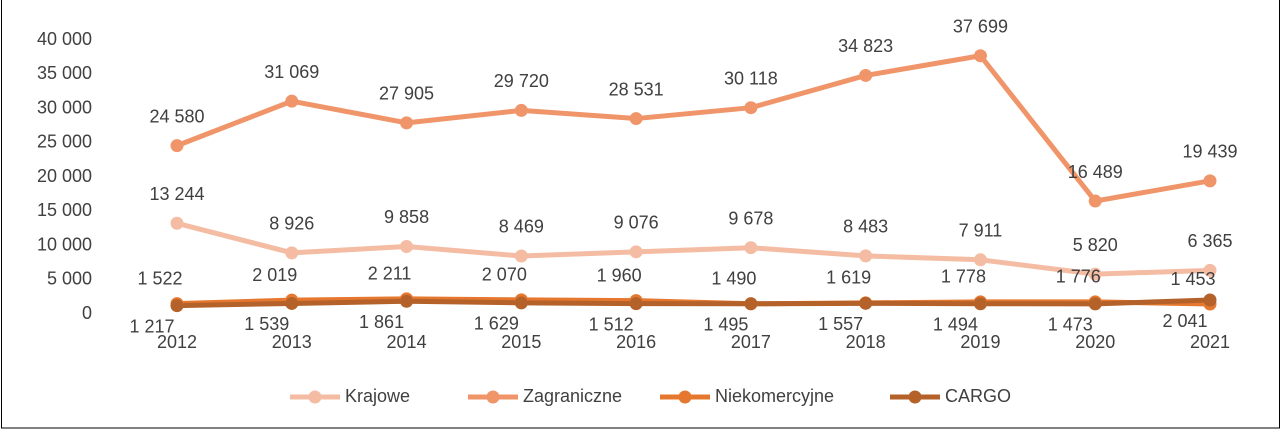 This screenshot has width=1282, height=430. Describe the element at coordinates (636, 342) in the screenshot. I see `x-tick-label: 2016` at that location.